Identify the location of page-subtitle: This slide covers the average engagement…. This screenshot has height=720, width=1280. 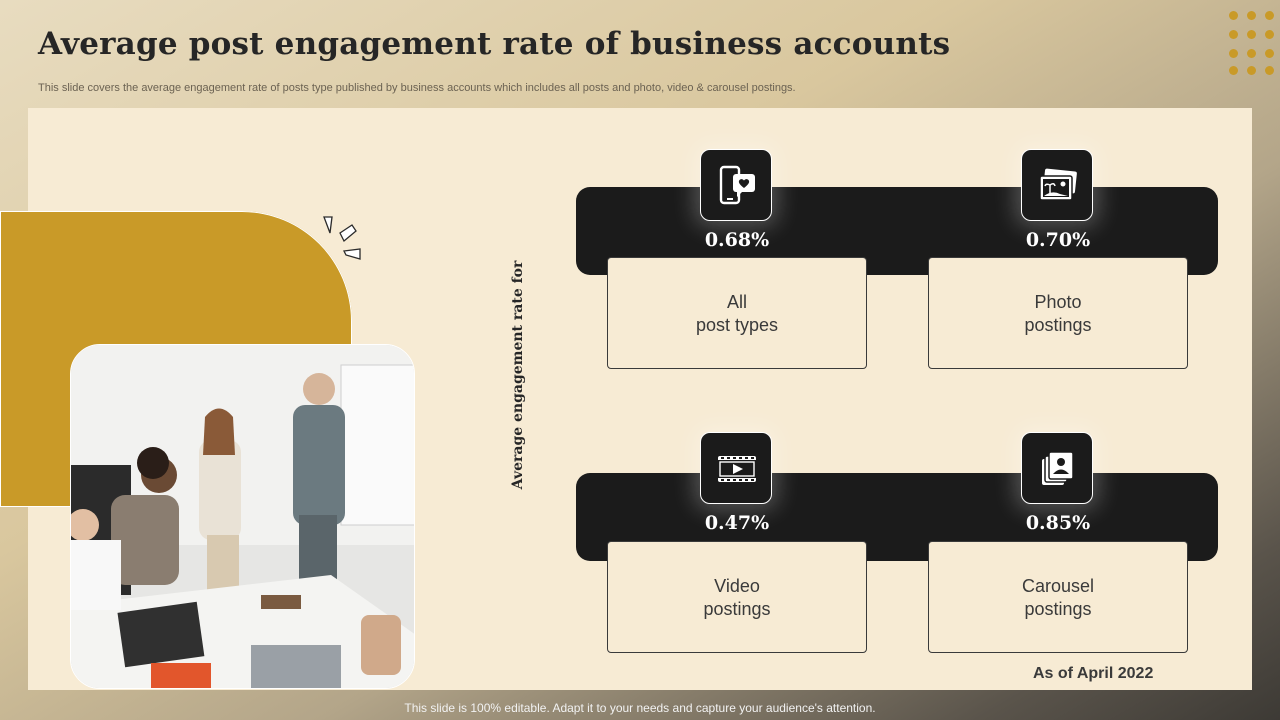
(417, 88).